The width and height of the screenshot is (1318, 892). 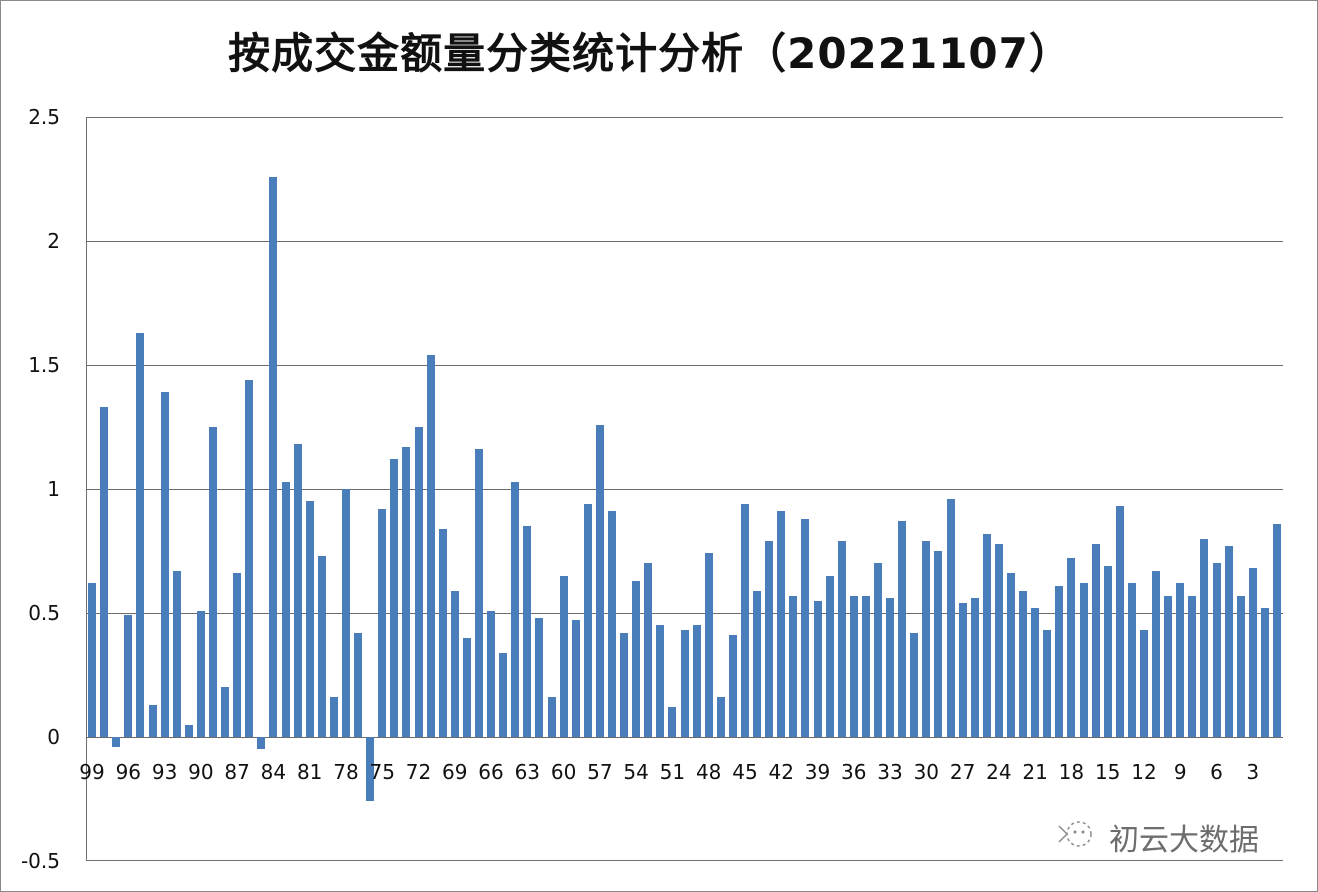 What do you see at coordinates (650, 53) in the screenshot?
I see `chart-title: 按成交金额量分类统计分析（20221107）` at bounding box center [650, 53].